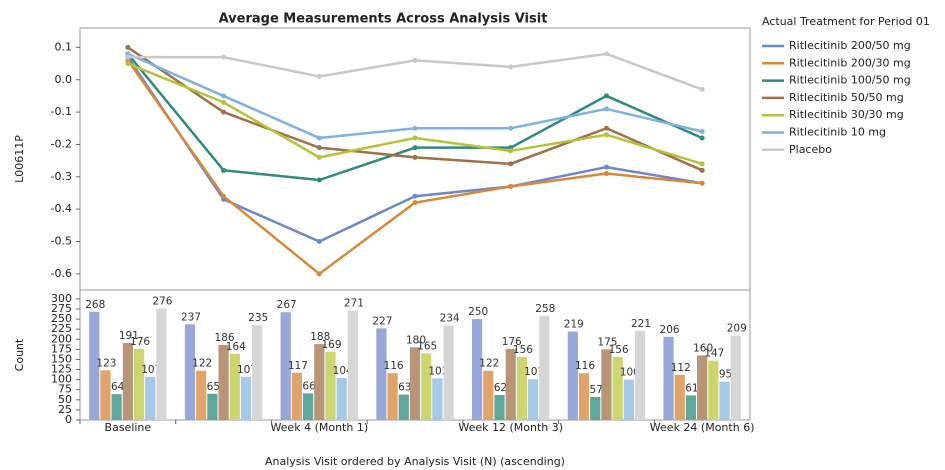 The image size is (945, 470). What do you see at coordinates (61, 348) in the screenshot?
I see `y-tick-label: 175` at bounding box center [61, 348].